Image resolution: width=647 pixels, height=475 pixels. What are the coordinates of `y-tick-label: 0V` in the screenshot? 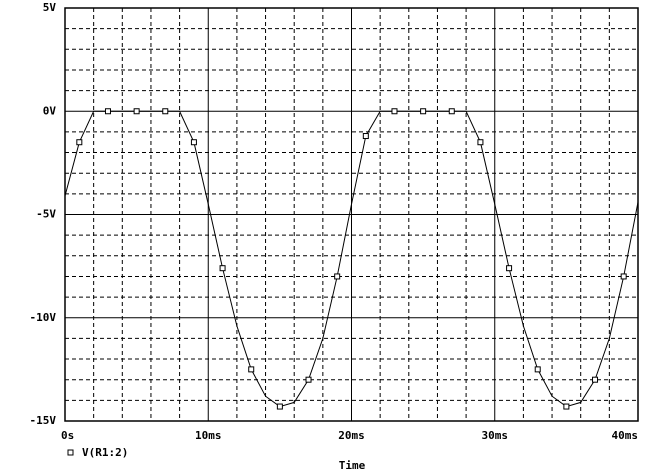 It's located at (50, 110).